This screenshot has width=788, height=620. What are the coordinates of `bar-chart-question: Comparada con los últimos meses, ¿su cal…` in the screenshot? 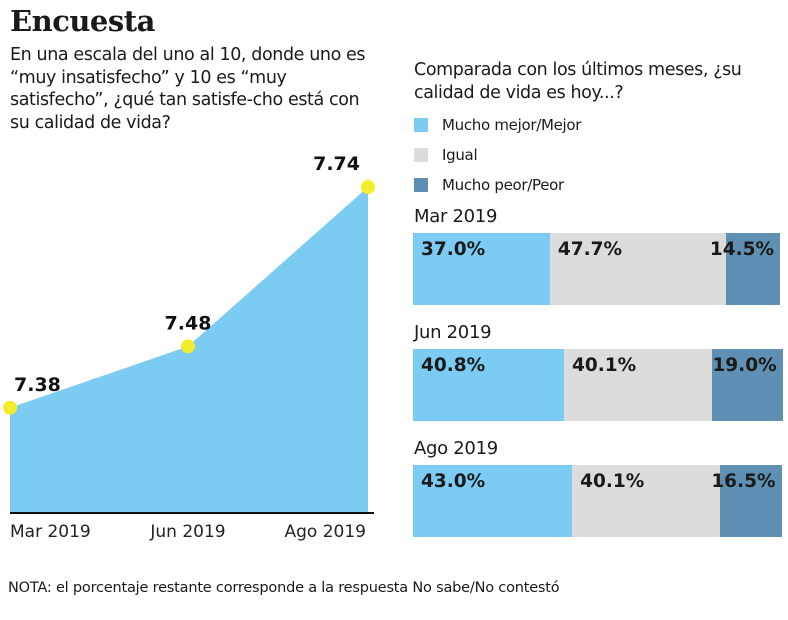 It's located at (578, 81).